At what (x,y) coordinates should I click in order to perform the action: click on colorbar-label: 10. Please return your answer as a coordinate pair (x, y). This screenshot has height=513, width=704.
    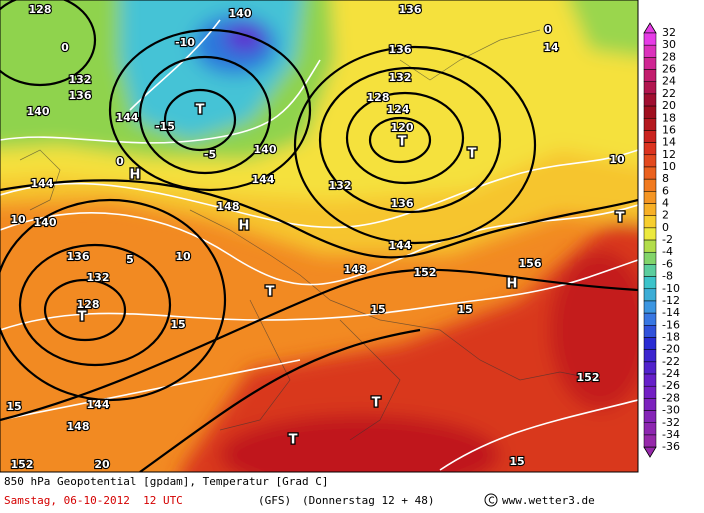
    Looking at the image, I should click on (669, 166).